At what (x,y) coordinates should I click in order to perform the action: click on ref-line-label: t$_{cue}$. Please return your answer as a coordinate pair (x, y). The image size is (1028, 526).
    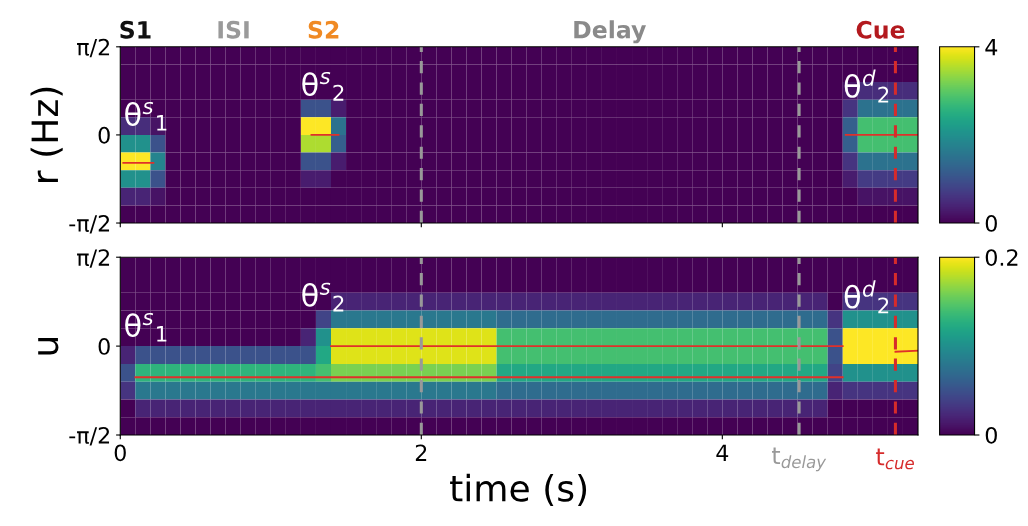
    Looking at the image, I should click on (895, 459).